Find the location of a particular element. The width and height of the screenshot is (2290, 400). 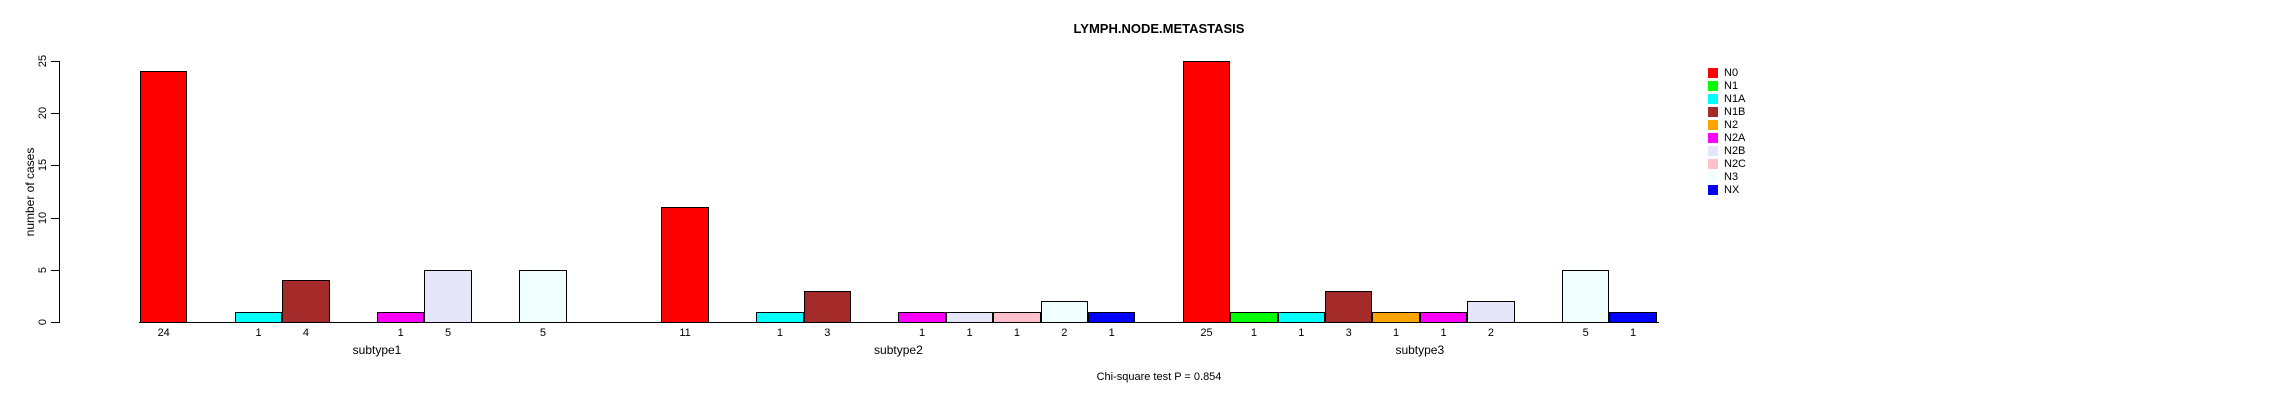

group-label: subtype2 is located at coordinates (898, 350).